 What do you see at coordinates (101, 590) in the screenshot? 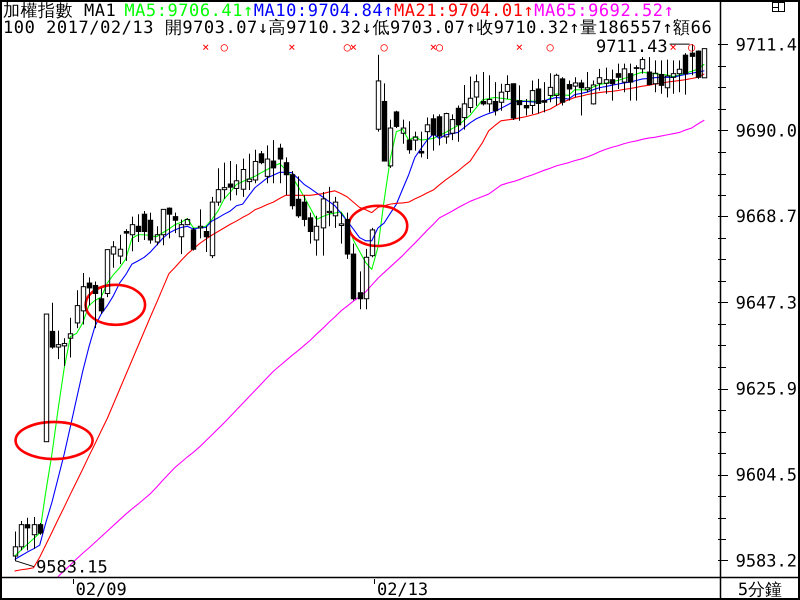
I see `x-tick-label: 02/09` at bounding box center [101, 590].